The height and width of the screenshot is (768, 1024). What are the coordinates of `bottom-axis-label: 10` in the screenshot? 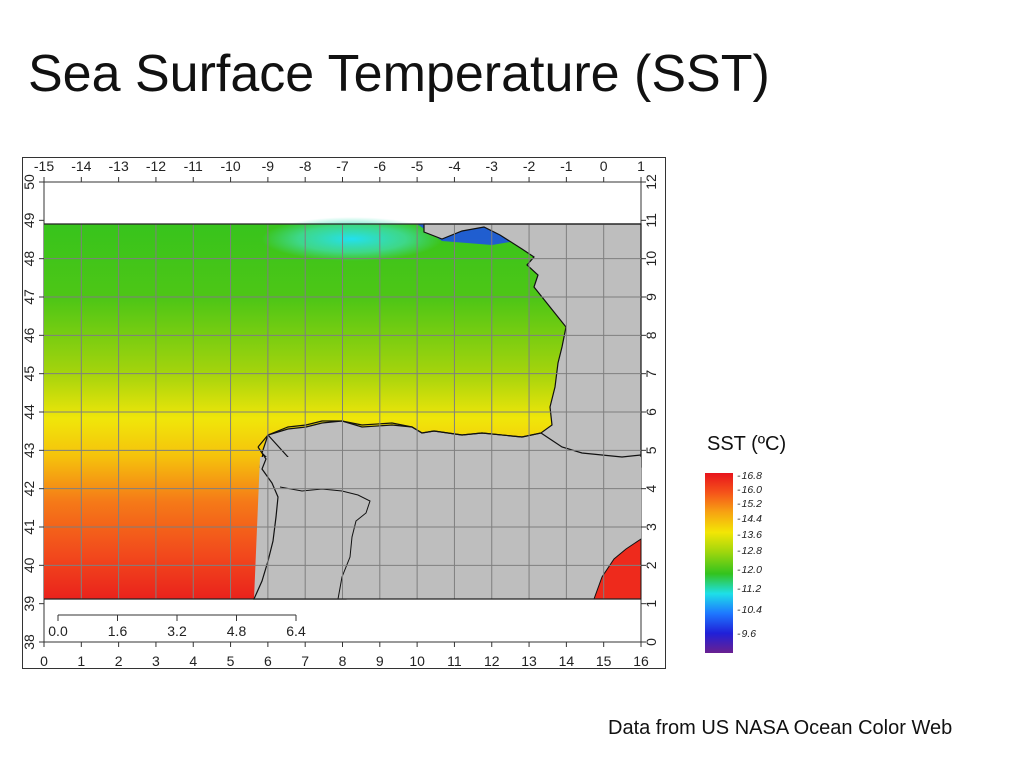 It's located at (417, 661).